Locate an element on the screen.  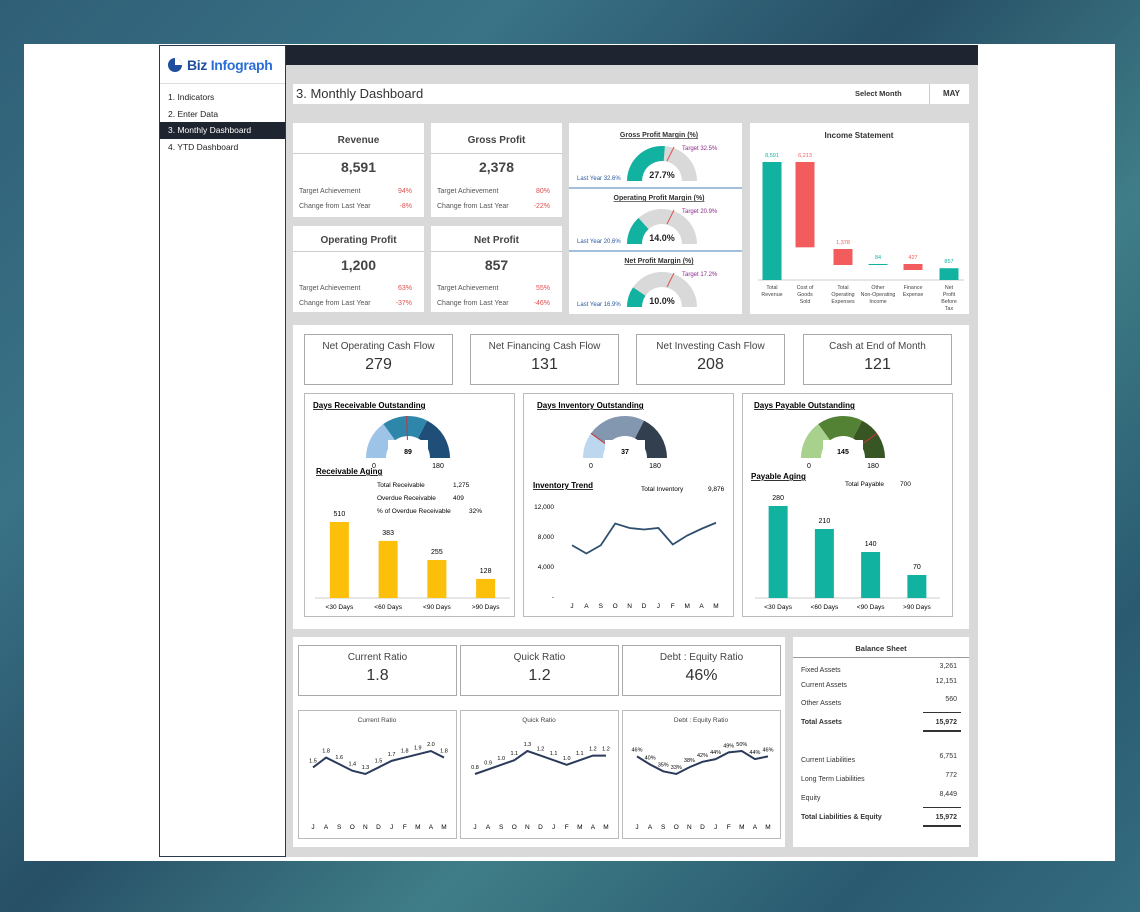
x-tick-label: O is located at coordinates (615, 606).